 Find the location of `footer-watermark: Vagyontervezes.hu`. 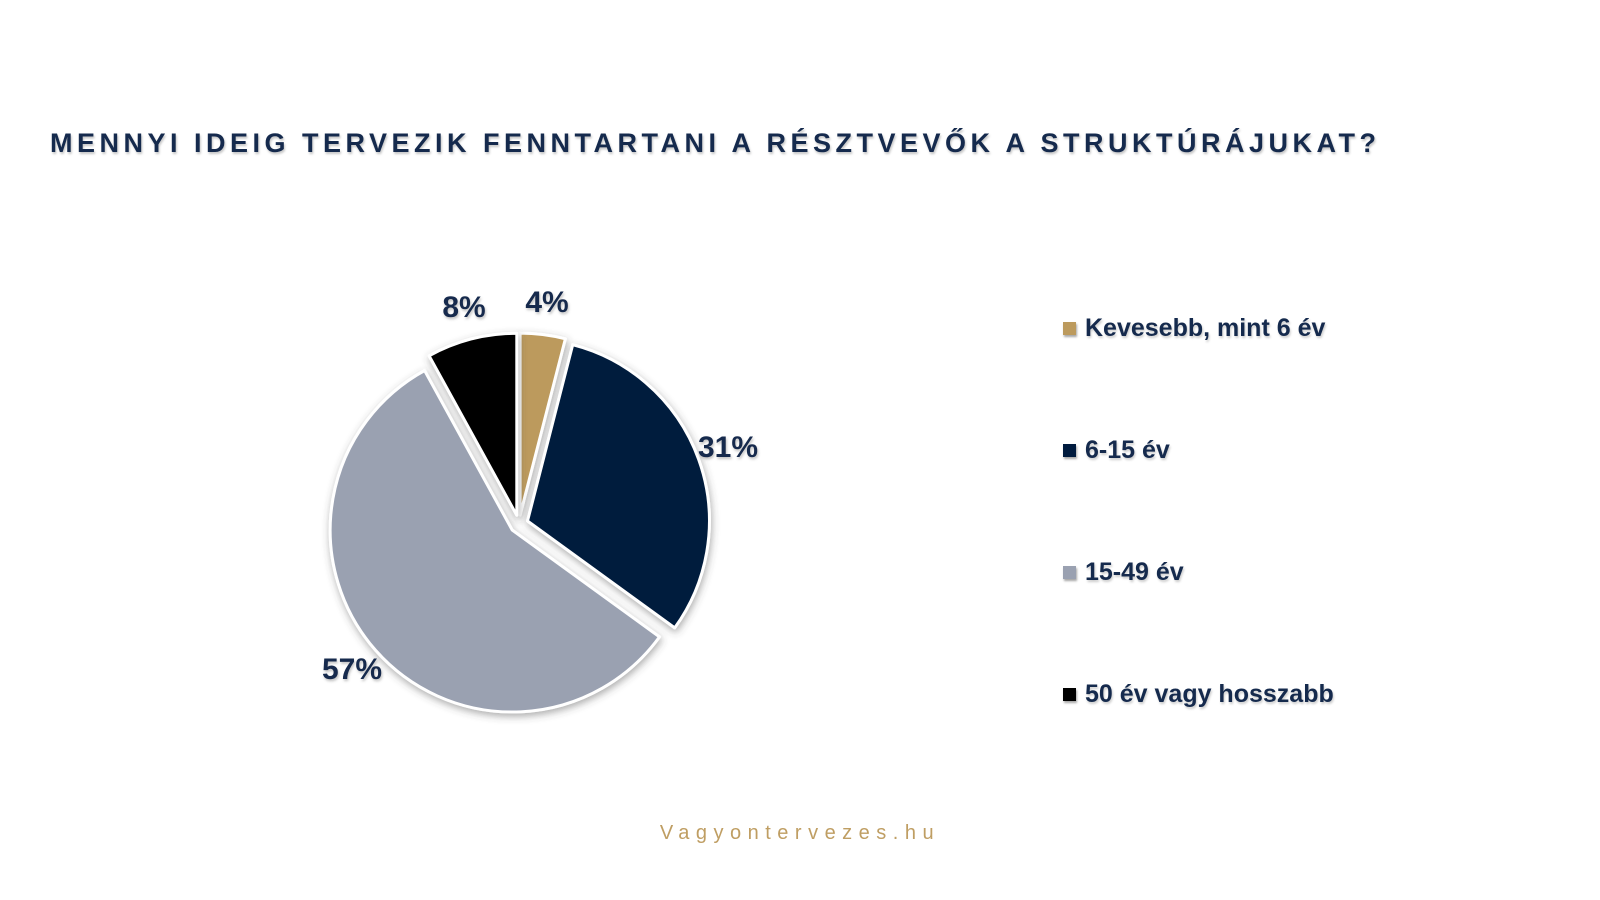

footer-watermark: Vagyontervezes.hu is located at coordinates (800, 833).